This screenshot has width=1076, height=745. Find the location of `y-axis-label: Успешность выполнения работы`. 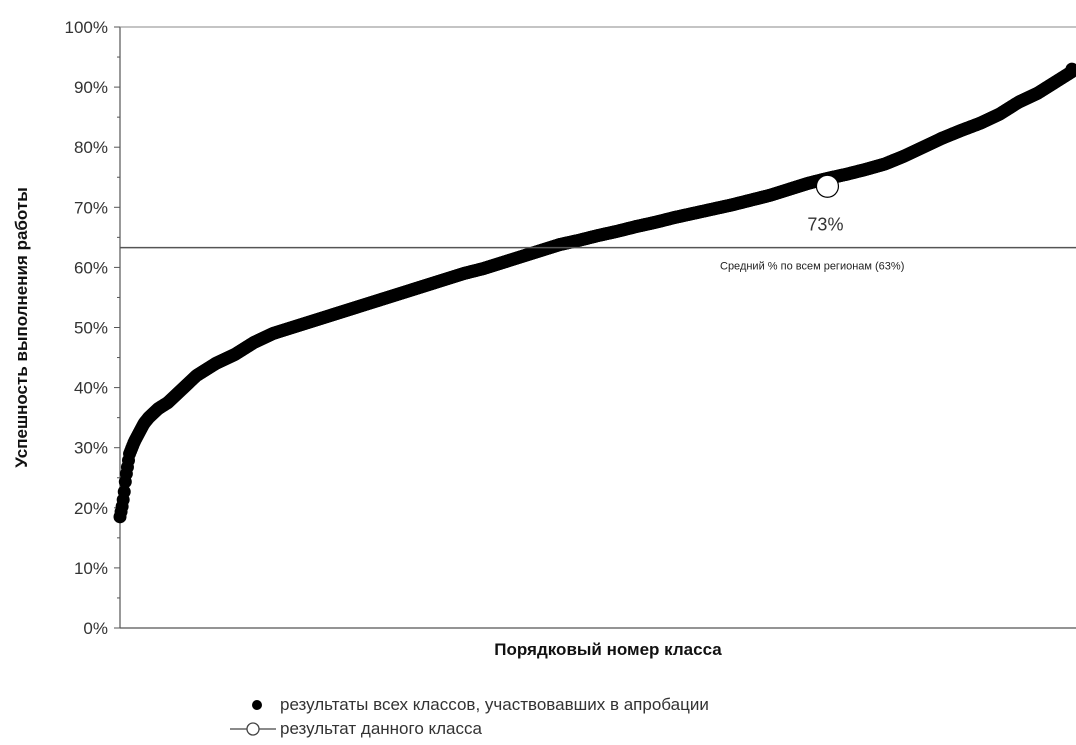

y-axis-label: Успешность выполнения работы is located at coordinates (21, 327).